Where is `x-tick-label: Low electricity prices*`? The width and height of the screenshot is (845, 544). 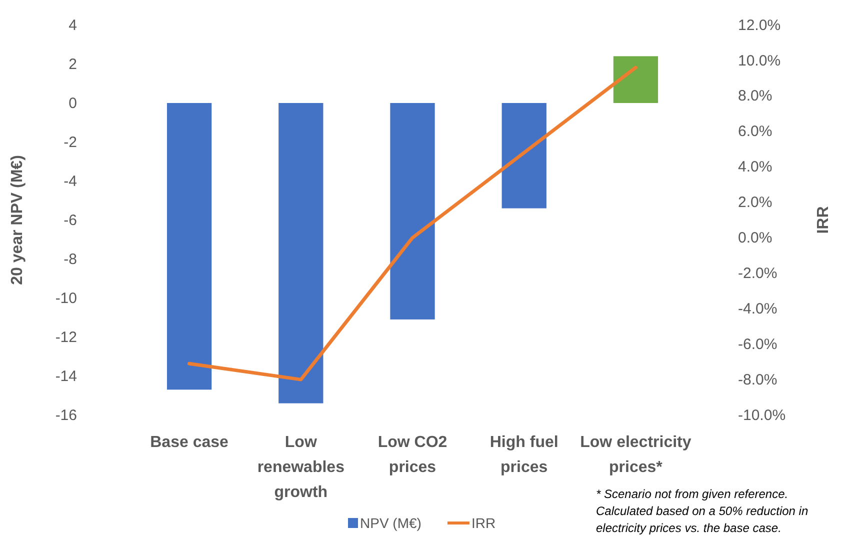
x-tick-label: Low electricity prices* is located at coordinates (636, 455).